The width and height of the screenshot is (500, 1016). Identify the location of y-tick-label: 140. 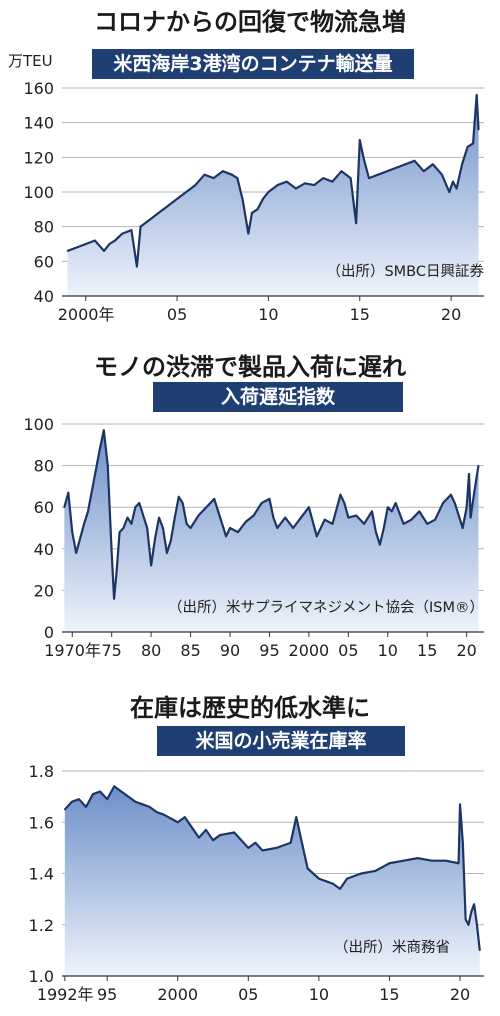
(38, 123).